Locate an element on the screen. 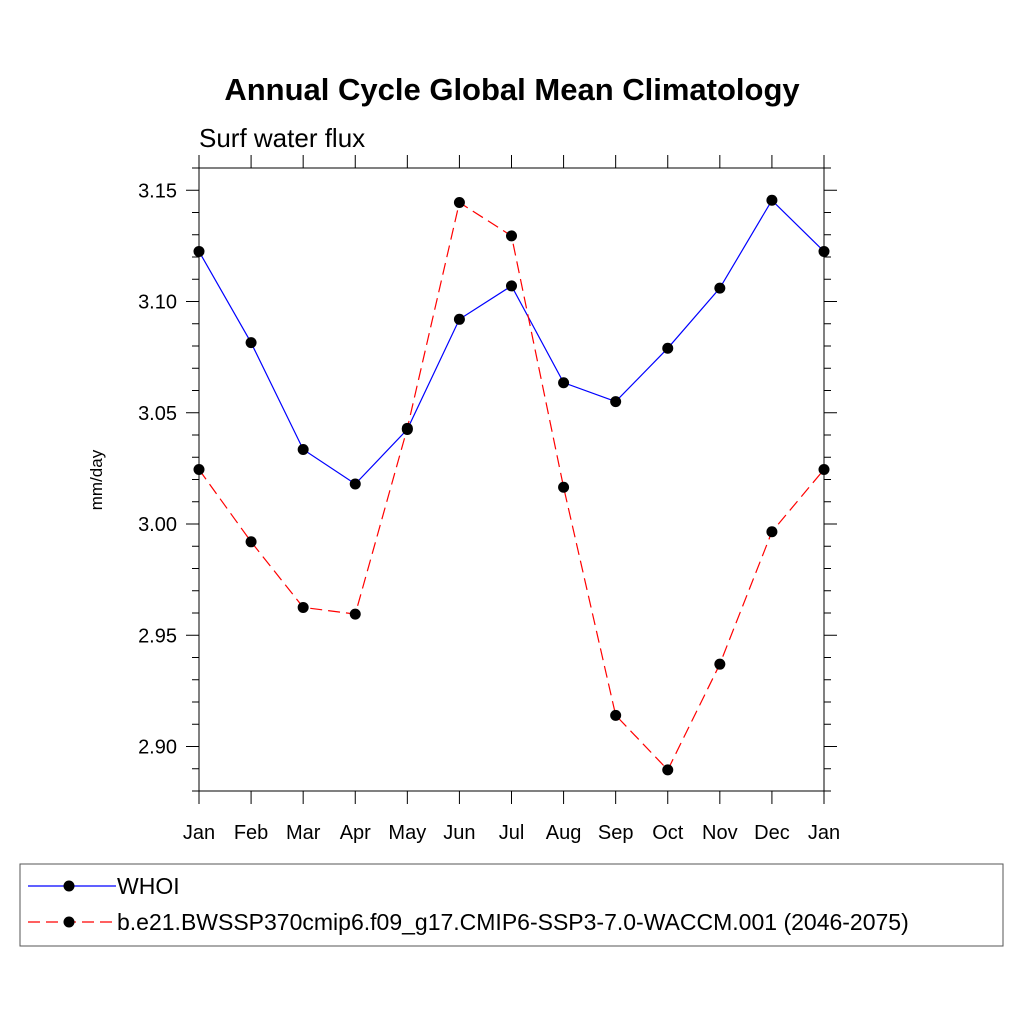  y-axis-label: mm/day is located at coordinates (96, 479).